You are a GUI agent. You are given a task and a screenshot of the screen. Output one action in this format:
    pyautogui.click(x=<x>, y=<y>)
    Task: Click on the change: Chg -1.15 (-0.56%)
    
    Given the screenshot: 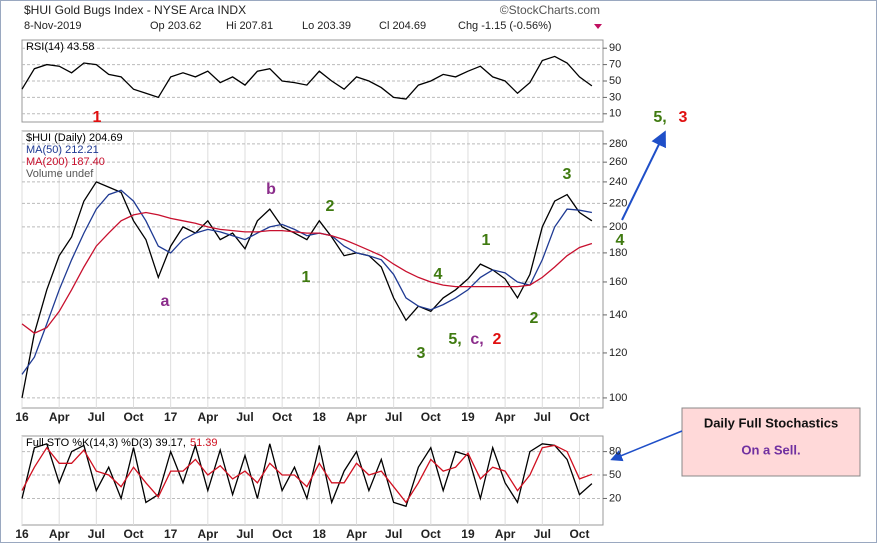 What is the action you would take?
    pyautogui.click(x=505, y=26)
    